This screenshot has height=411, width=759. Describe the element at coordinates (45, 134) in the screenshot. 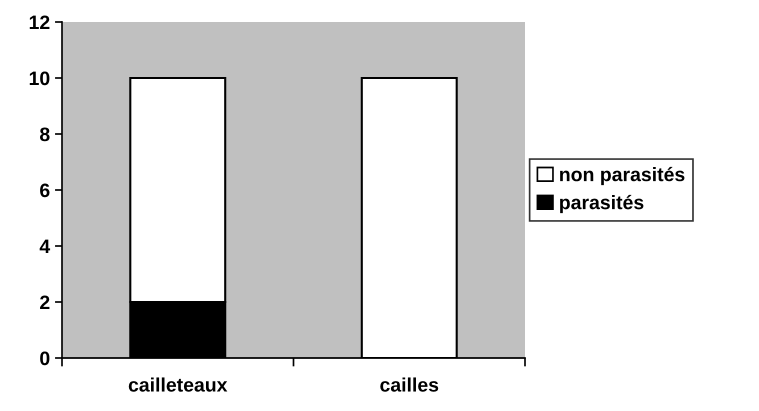

I see `y-tick-label: 8` at that location.